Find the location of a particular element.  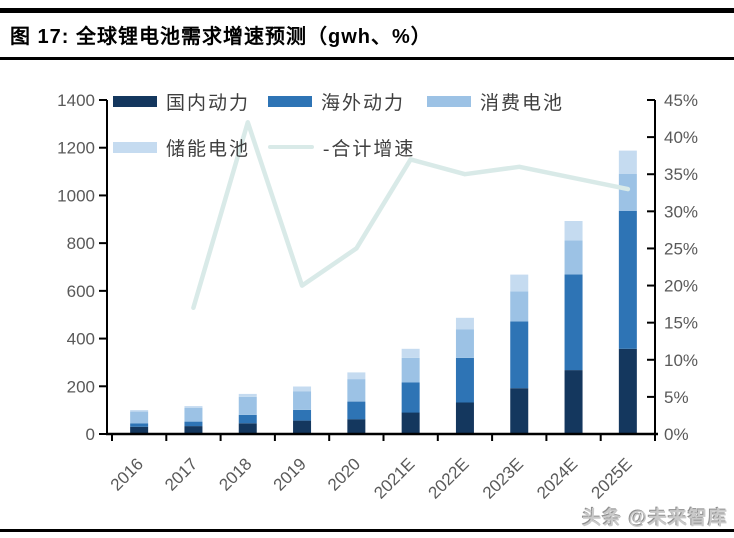

svg-text: 2022E is located at coordinates (449, 478).